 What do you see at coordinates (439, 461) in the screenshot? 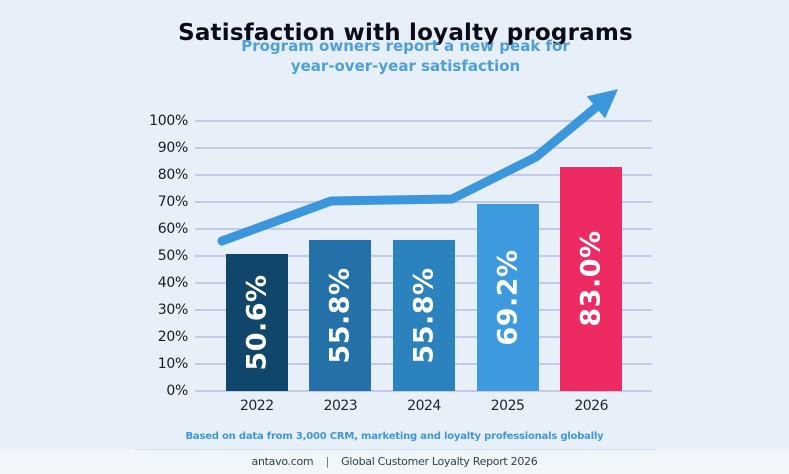
I see `source-report: Global Customer Loyalty Report 2026` at bounding box center [439, 461].